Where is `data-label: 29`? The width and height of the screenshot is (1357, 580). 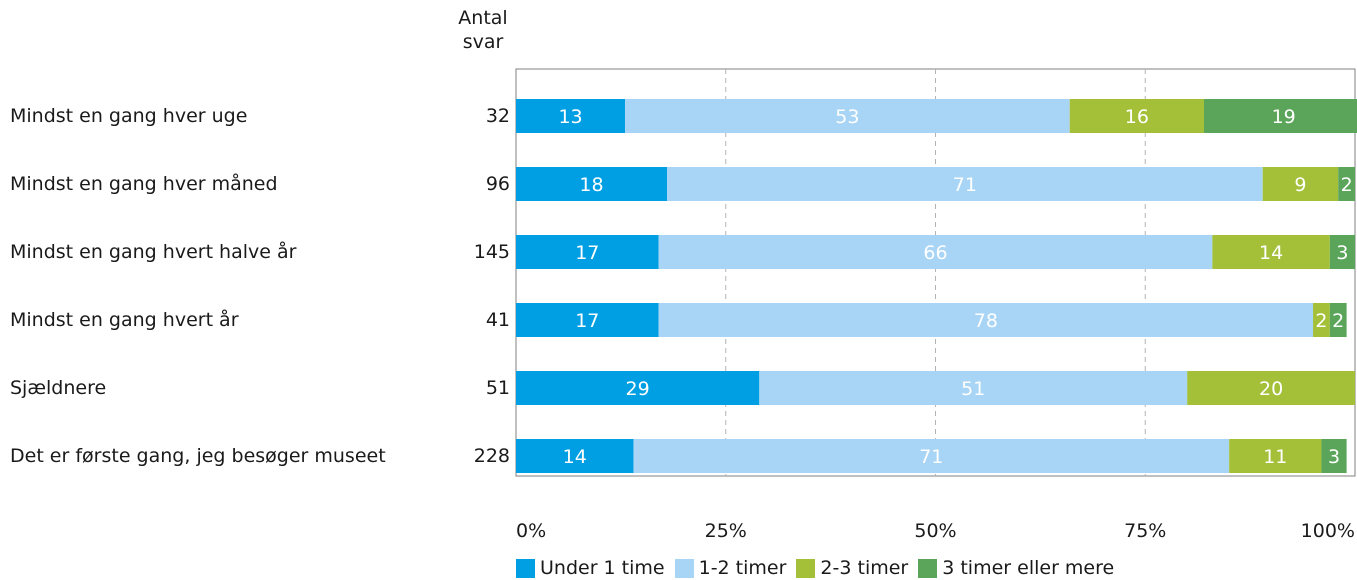
data-label: 29 is located at coordinates (638, 389).